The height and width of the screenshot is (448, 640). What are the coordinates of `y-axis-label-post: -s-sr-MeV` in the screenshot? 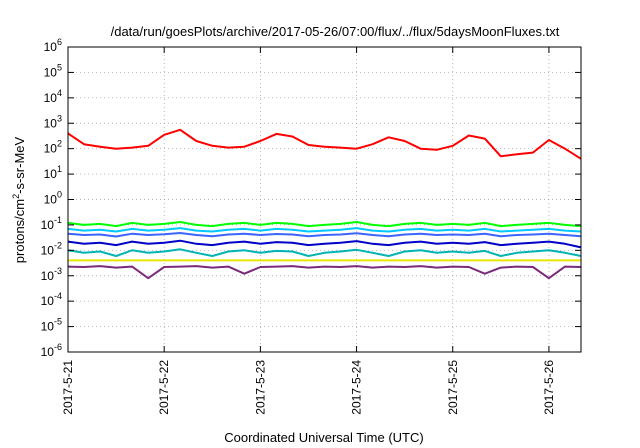 It's located at (19, 164).